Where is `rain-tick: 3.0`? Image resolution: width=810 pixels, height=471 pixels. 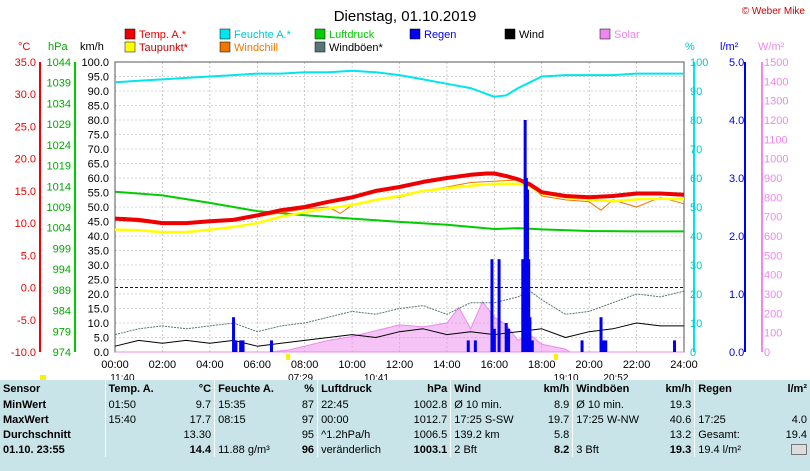
rain-tick: 3.0 is located at coordinates (736, 179).